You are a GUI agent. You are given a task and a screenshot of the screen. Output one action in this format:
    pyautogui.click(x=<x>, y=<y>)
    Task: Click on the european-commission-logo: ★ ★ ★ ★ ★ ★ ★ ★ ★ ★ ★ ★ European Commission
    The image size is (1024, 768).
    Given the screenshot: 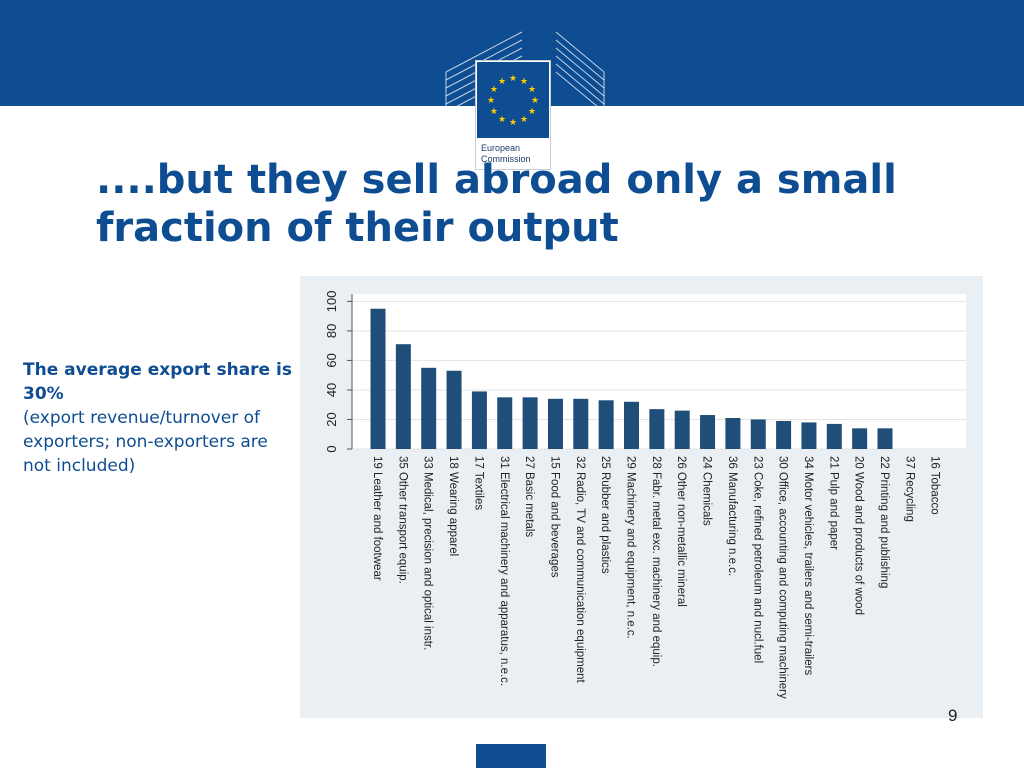 What is the action you would take?
    pyautogui.click(x=525, y=99)
    